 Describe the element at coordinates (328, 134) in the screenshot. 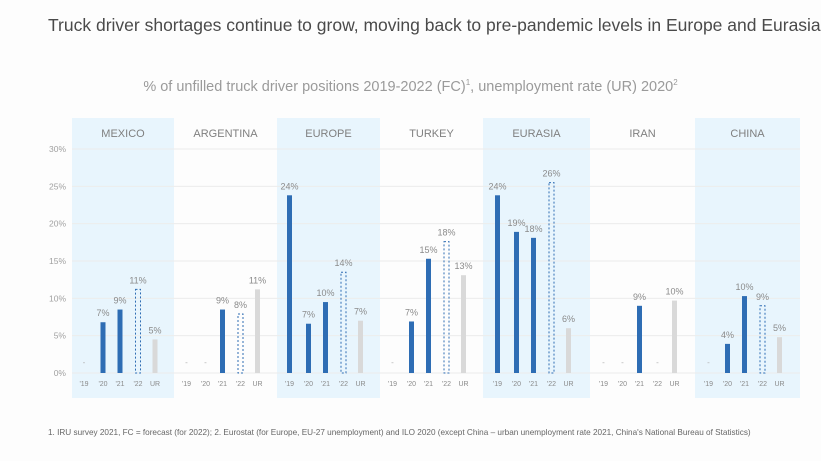

I see `panel-label-europe: EUROPE` at that location.